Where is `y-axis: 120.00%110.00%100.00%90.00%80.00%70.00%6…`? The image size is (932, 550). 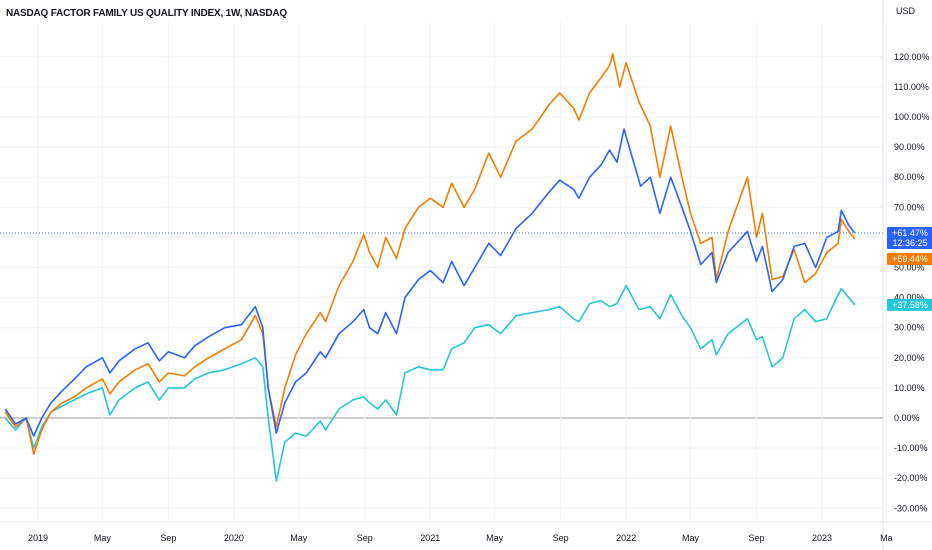
y-axis: 120.00%110.00%100.00%90.00%80.00%70.00%6… is located at coordinates (906, 275).